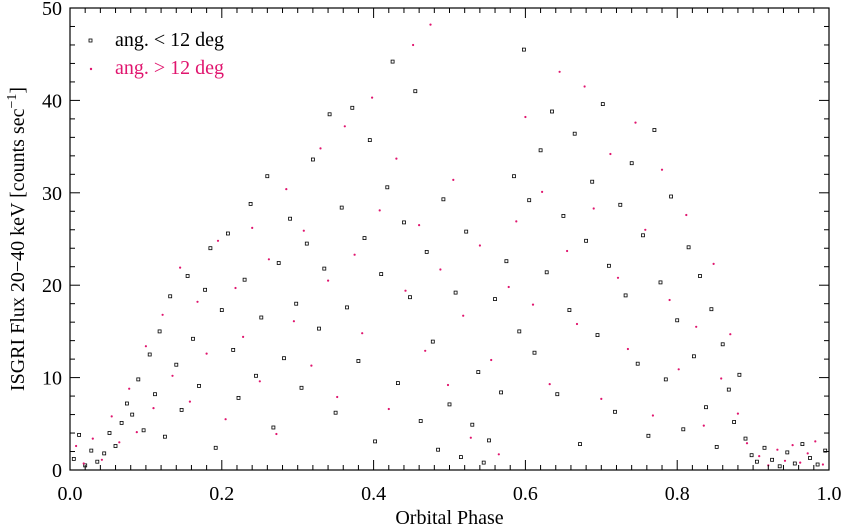 The width and height of the screenshot is (846, 527). I want to click on x-tick-label: 0.8, so click(677, 494).